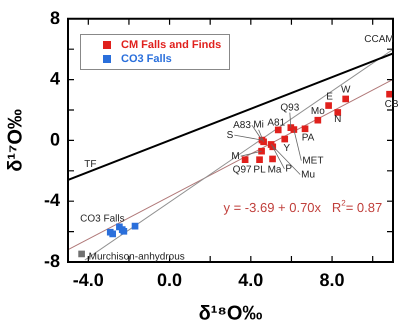 The height and width of the screenshot is (330, 419). What do you see at coordinates (230, 313) in the screenshot?
I see `x-axis-title: δ¹⁸O‰` at bounding box center [230, 313].